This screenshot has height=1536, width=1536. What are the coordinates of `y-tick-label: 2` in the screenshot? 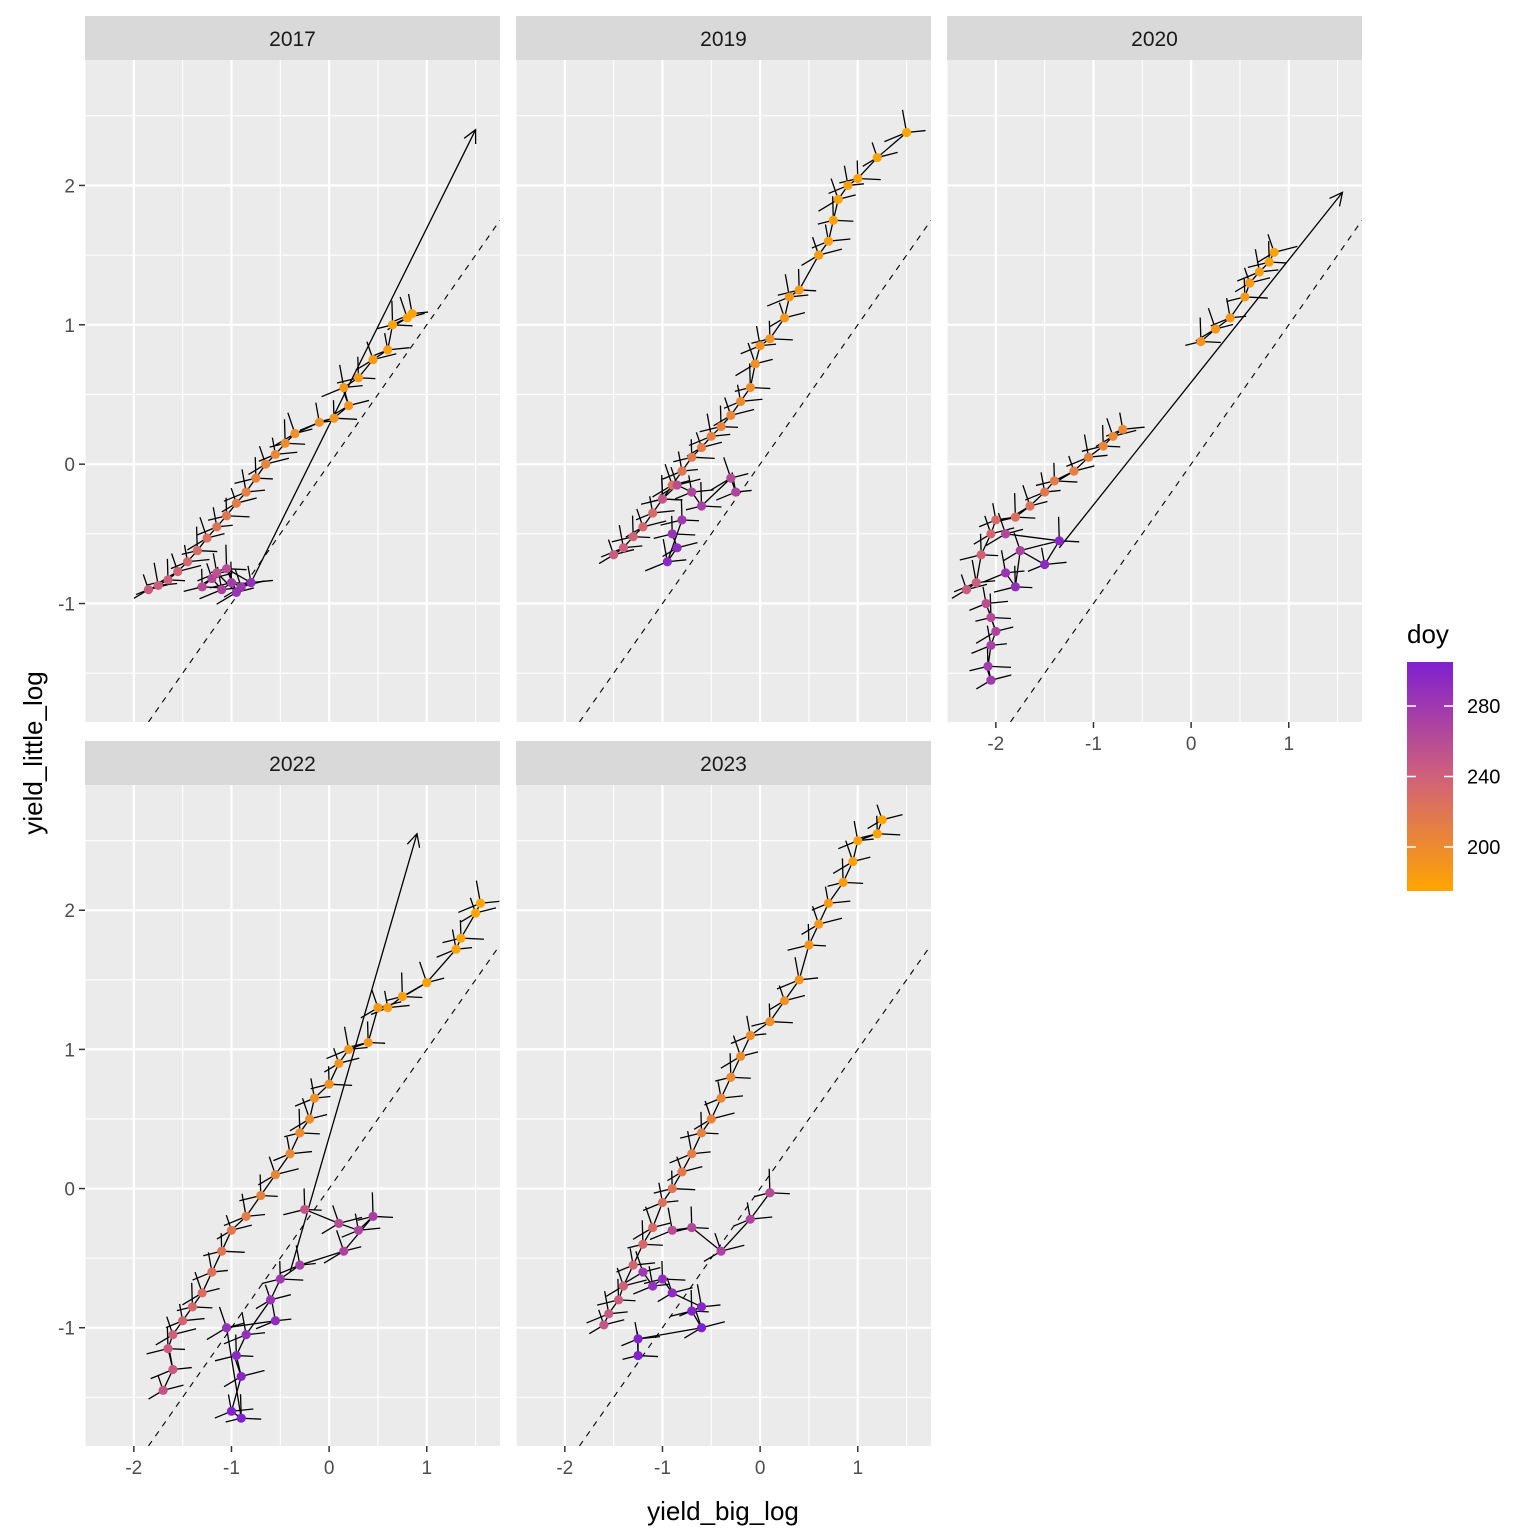 It's located at (69, 186).